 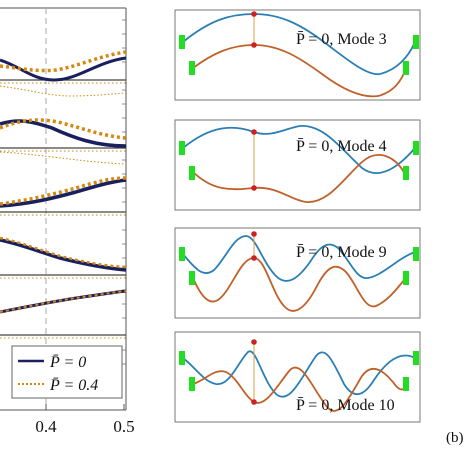 What do you see at coordinates (192, 173) in the screenshot?
I see `mode-4-support-lower-left` at bounding box center [192, 173].